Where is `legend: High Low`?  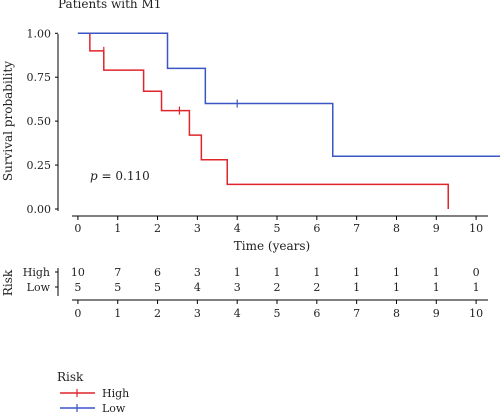
legend: High Low is located at coordinates (94, 399).